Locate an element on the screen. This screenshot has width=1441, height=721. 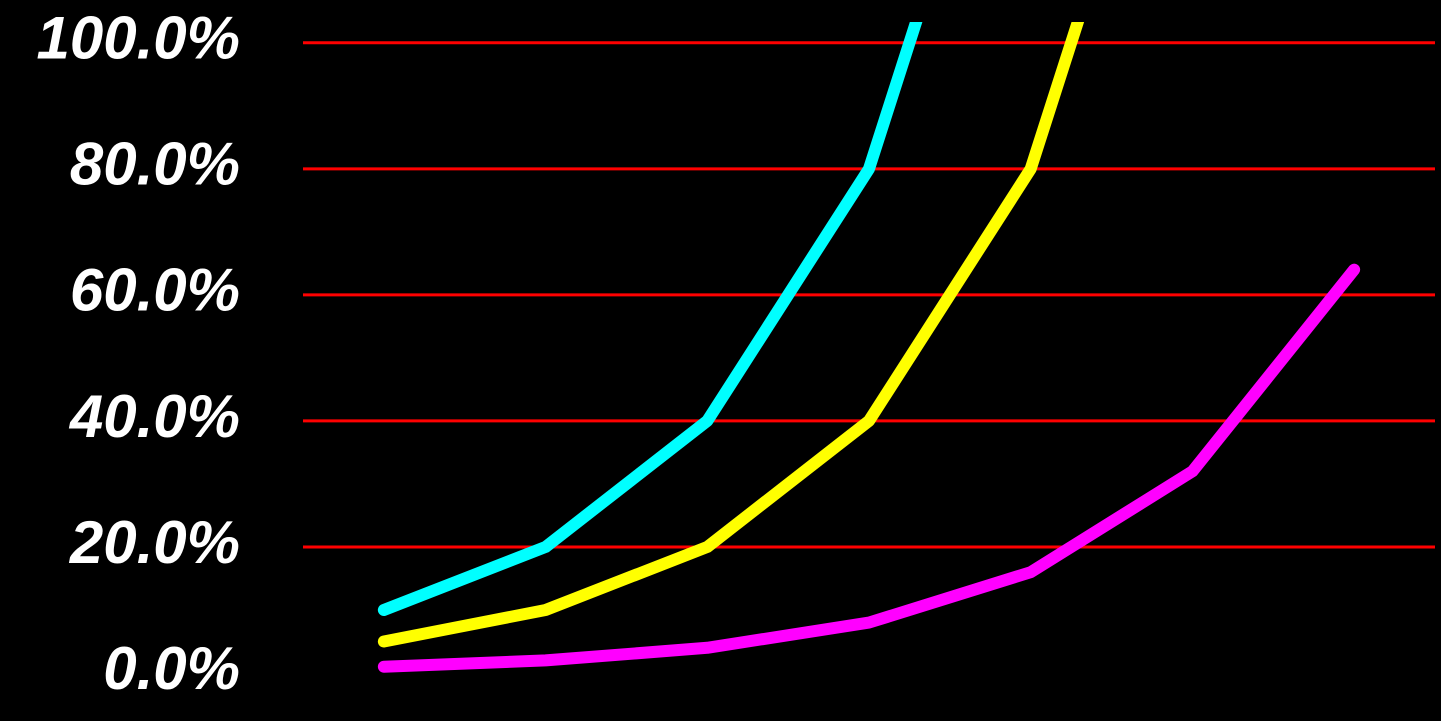
y-tick-label: 40.0% is located at coordinates (154, 416).